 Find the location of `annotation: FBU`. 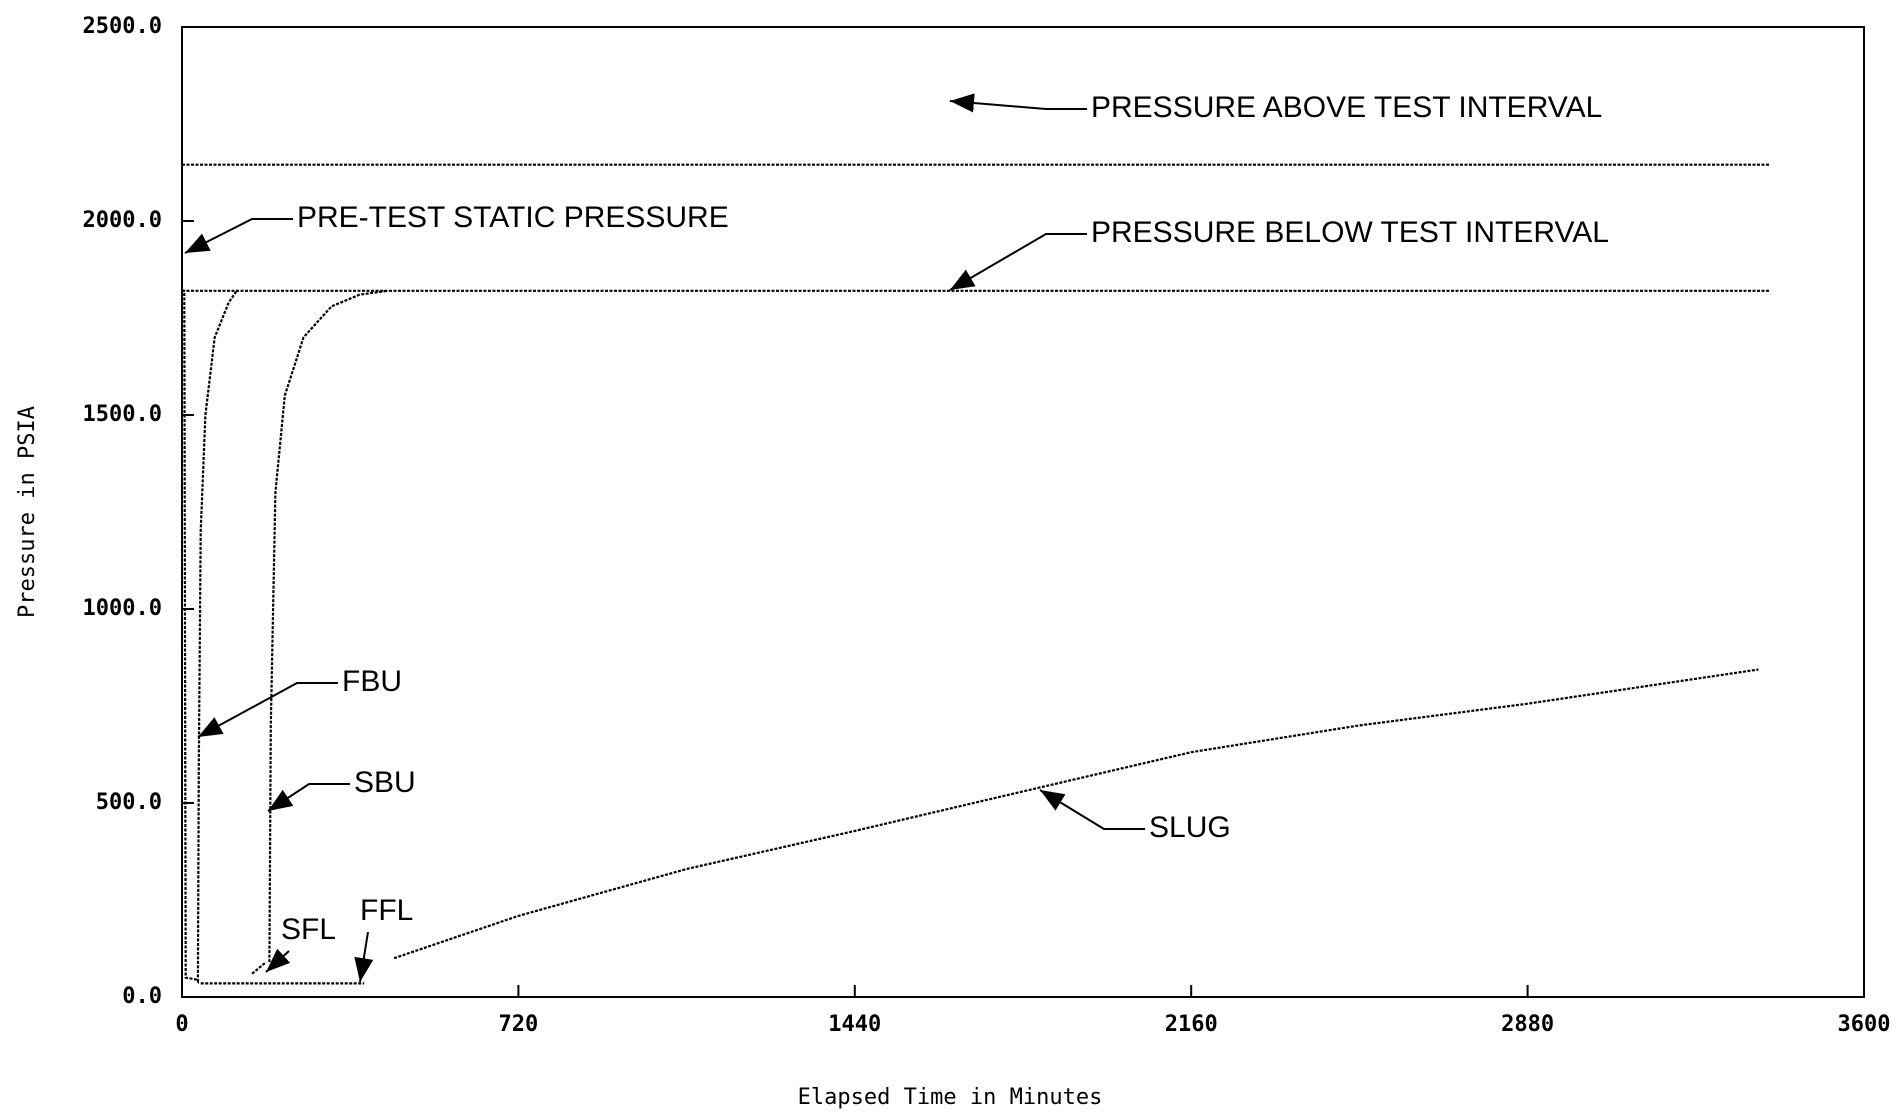

annotation: FBU is located at coordinates (372, 681).